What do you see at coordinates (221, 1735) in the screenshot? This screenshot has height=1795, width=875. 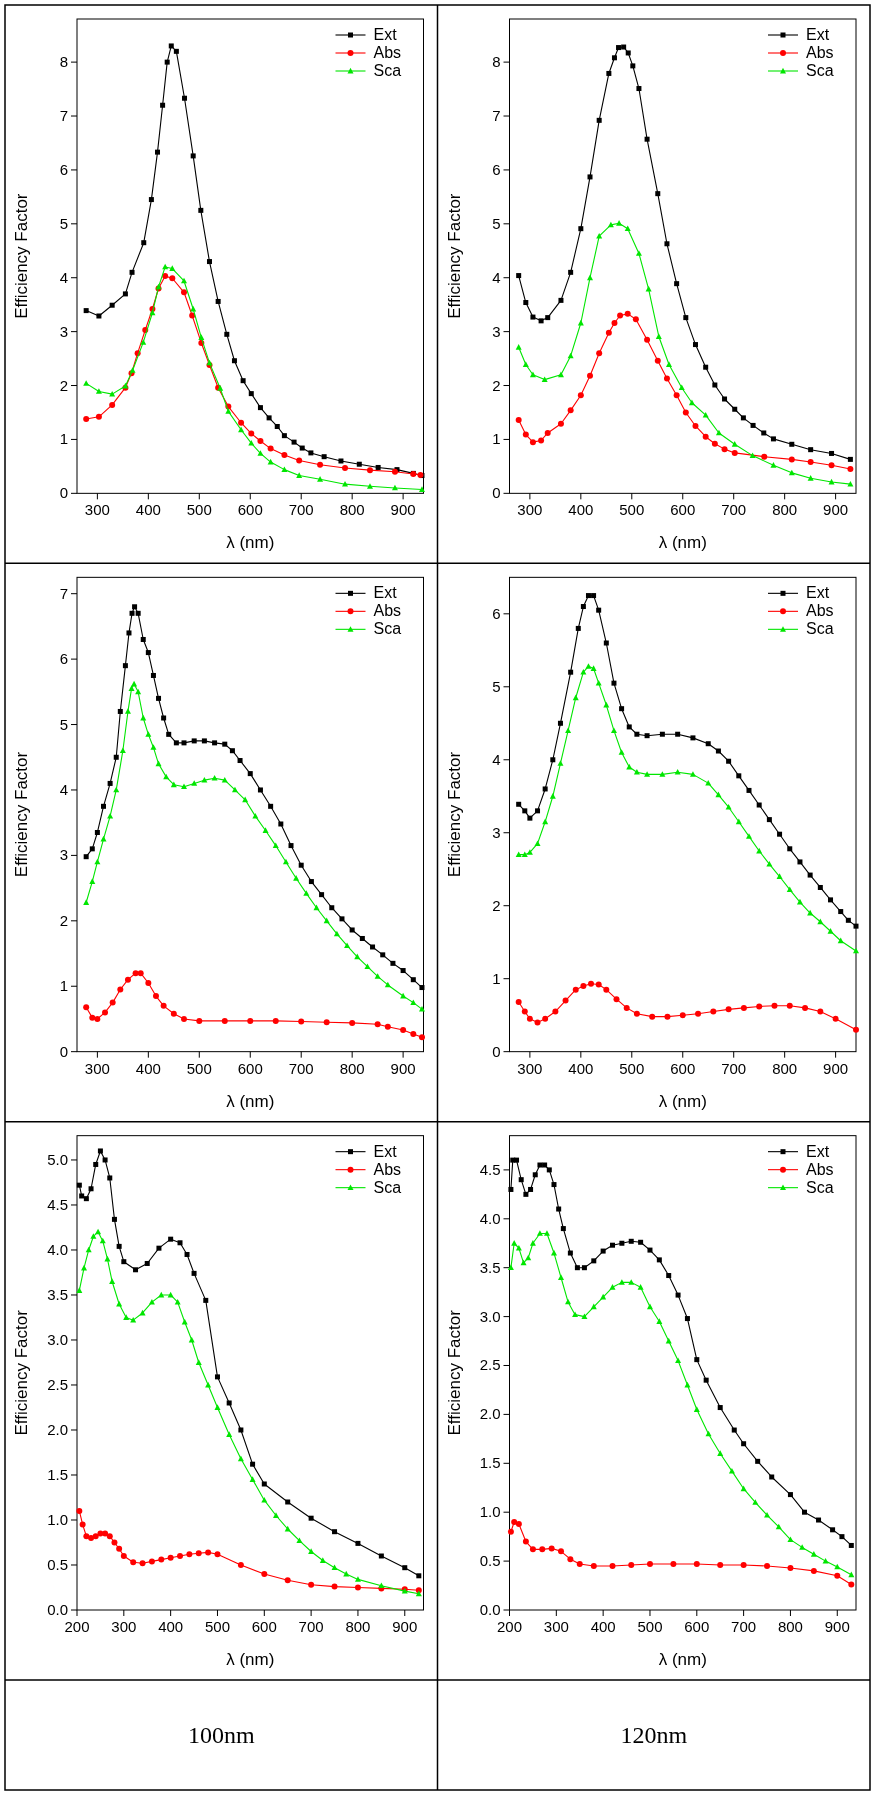 I see `text: 100nm` at bounding box center [221, 1735].